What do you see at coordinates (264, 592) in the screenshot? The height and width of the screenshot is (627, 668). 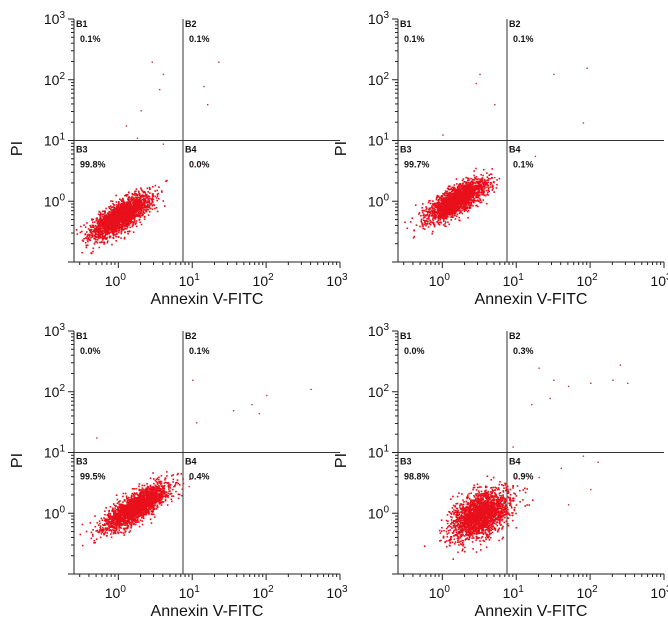 I see `x-tick-label: 102` at bounding box center [264, 592].